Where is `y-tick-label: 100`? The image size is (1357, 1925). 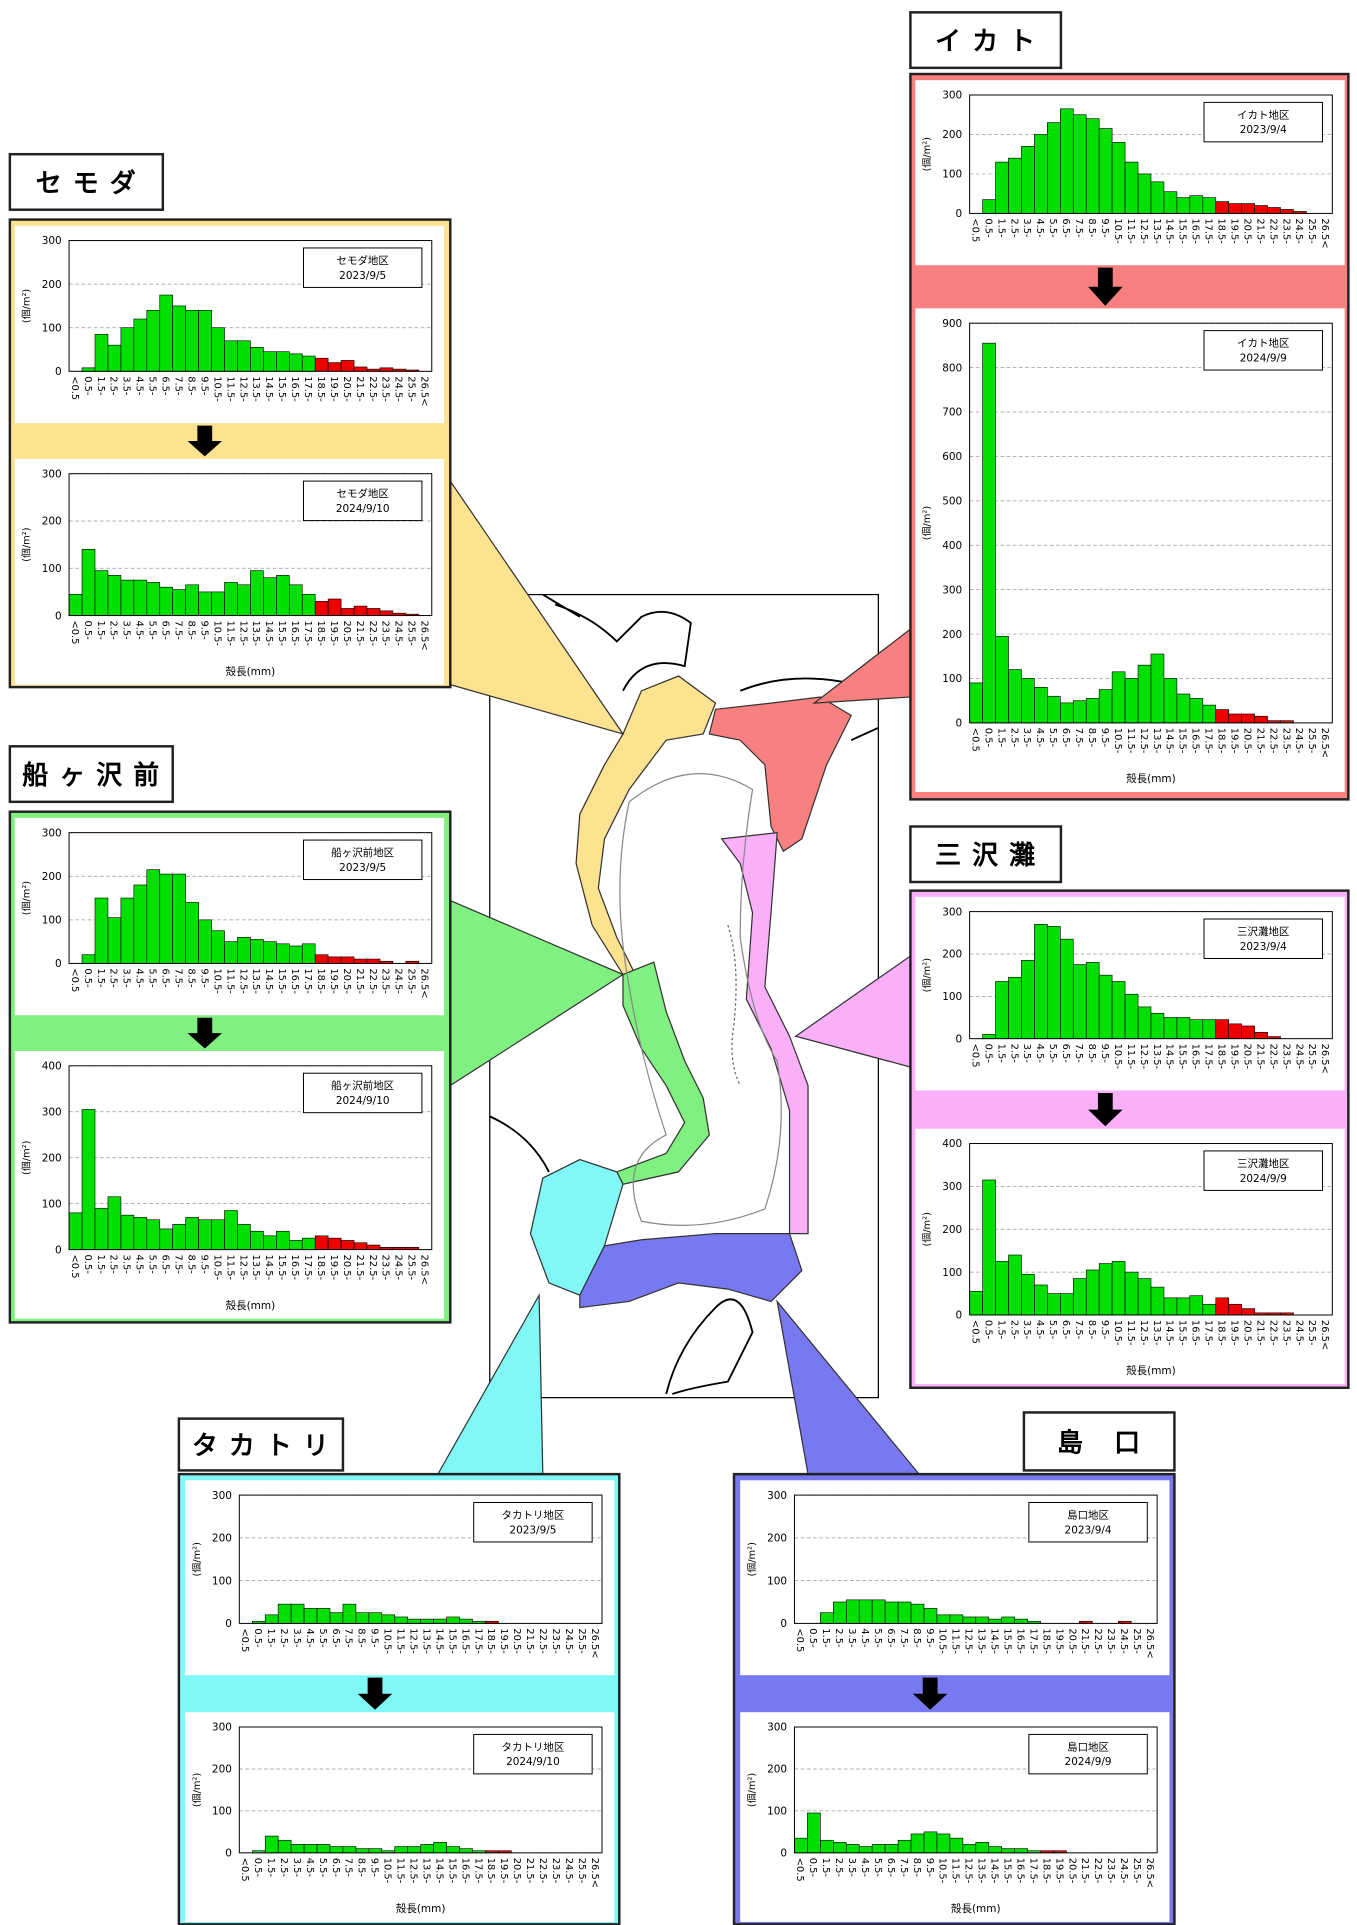
y-tick-label: 100 is located at coordinates (952, 679).